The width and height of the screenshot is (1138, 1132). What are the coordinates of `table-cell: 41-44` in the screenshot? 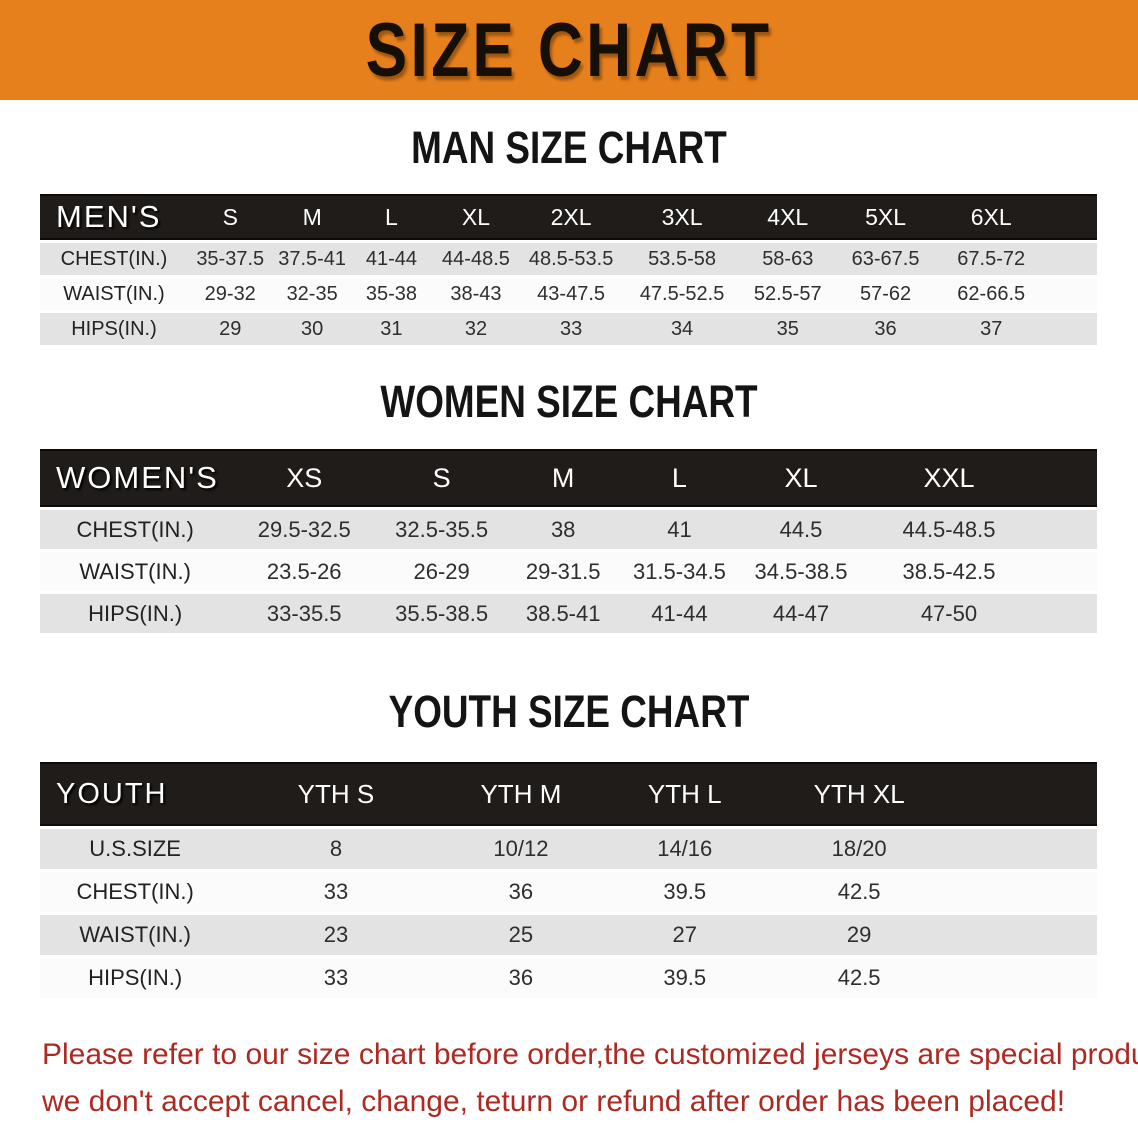 It's located at (391, 259).